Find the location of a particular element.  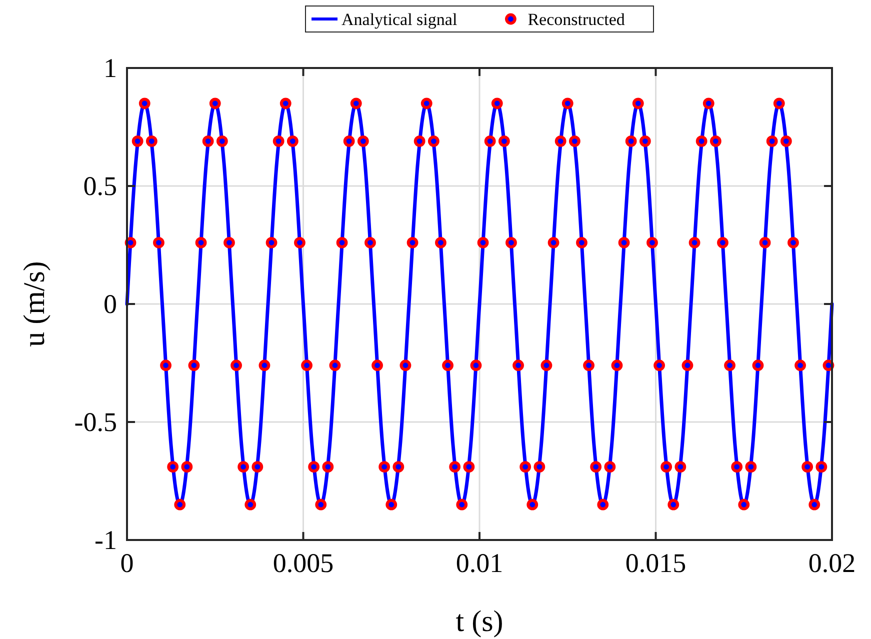

x-tick-label: 0.005 is located at coordinates (303, 563).